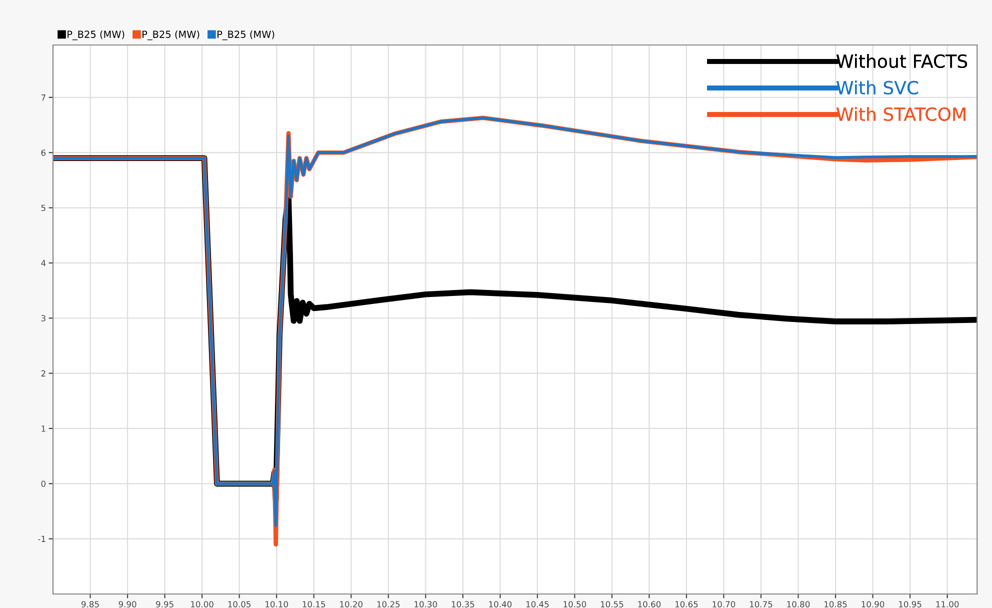 The height and width of the screenshot is (608, 992). Describe the element at coordinates (649, 604) in the screenshot. I see `x-tick-label: 10.60` at that location.